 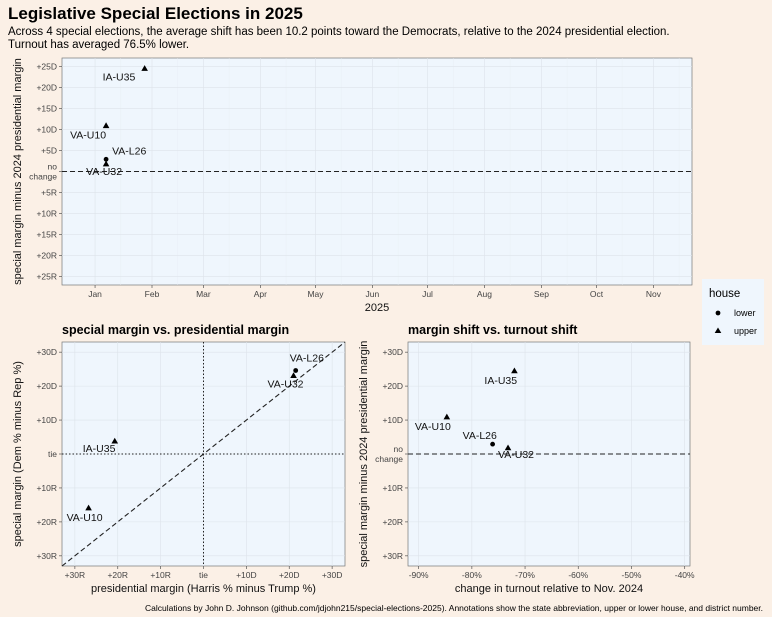 I want to click on timeline-y-tick-label: +5R, so click(x=49, y=193).